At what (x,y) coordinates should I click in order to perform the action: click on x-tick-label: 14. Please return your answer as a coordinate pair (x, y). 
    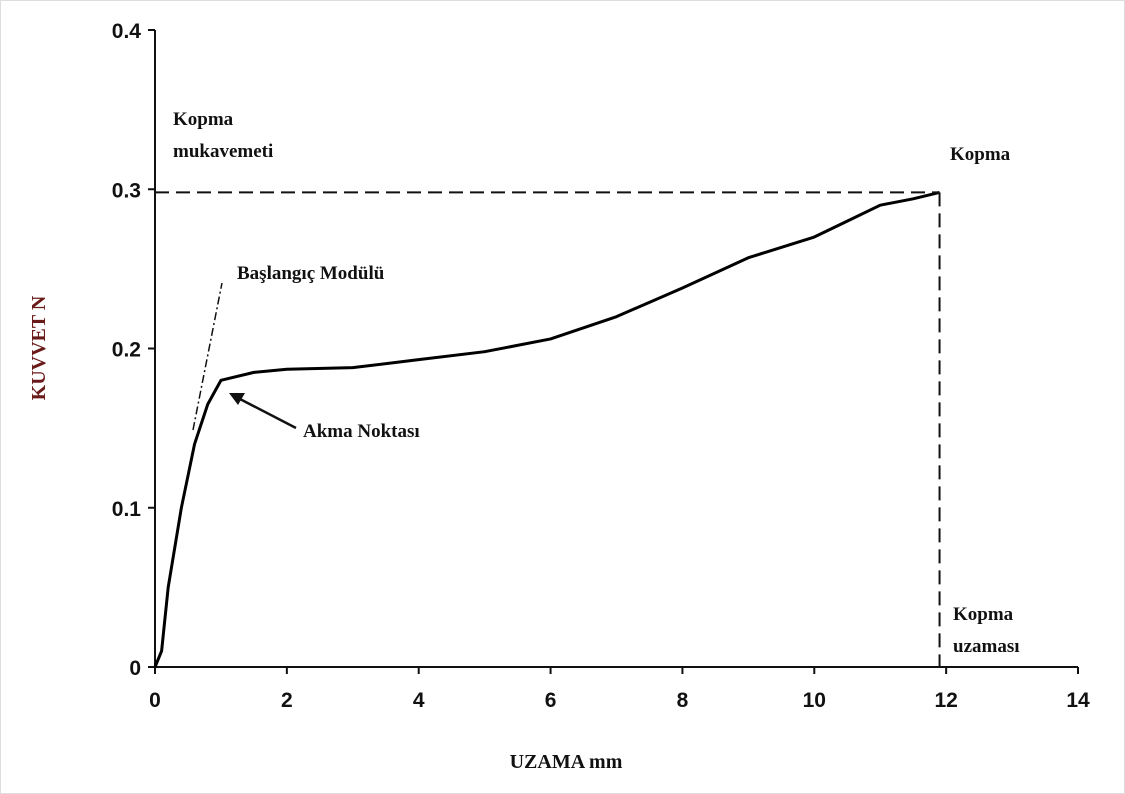
    Looking at the image, I should click on (1078, 700).